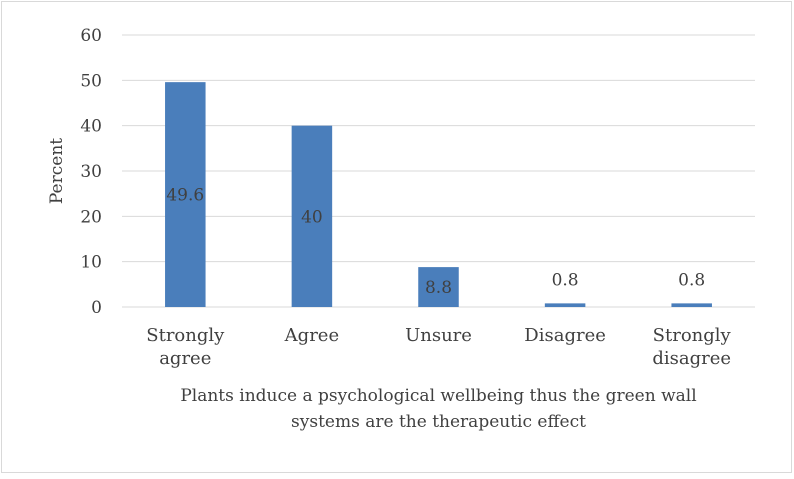 The width and height of the screenshot is (794, 479). What do you see at coordinates (185, 347) in the screenshot?
I see `category-label-0: Strongly agree` at bounding box center [185, 347].